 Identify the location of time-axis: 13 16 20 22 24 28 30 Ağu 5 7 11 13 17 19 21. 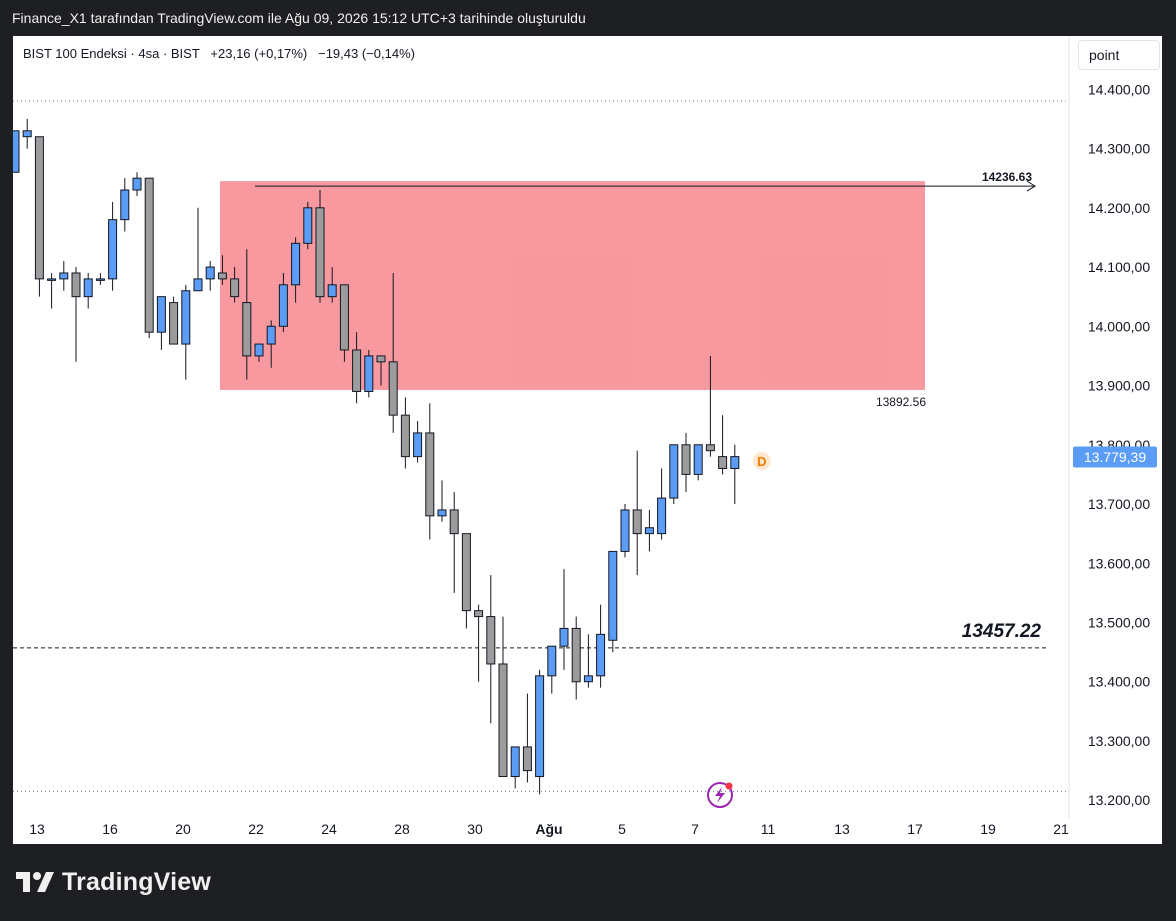
(549, 829).